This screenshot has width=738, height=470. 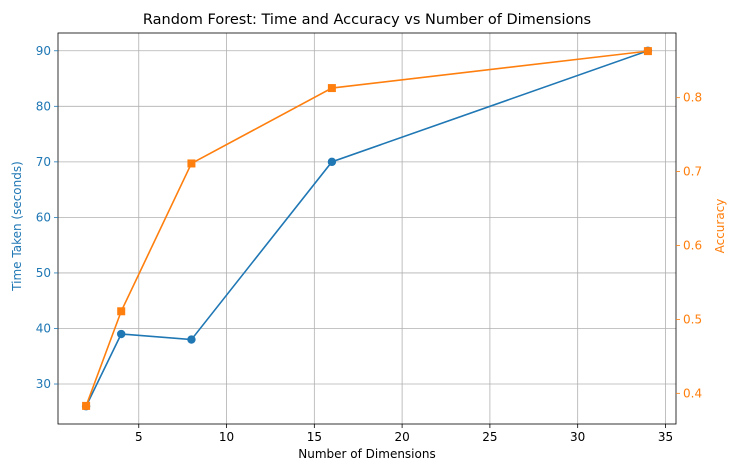 What do you see at coordinates (692, 172) in the screenshot?
I see `right-y-tick-label: 0.7` at bounding box center [692, 172].